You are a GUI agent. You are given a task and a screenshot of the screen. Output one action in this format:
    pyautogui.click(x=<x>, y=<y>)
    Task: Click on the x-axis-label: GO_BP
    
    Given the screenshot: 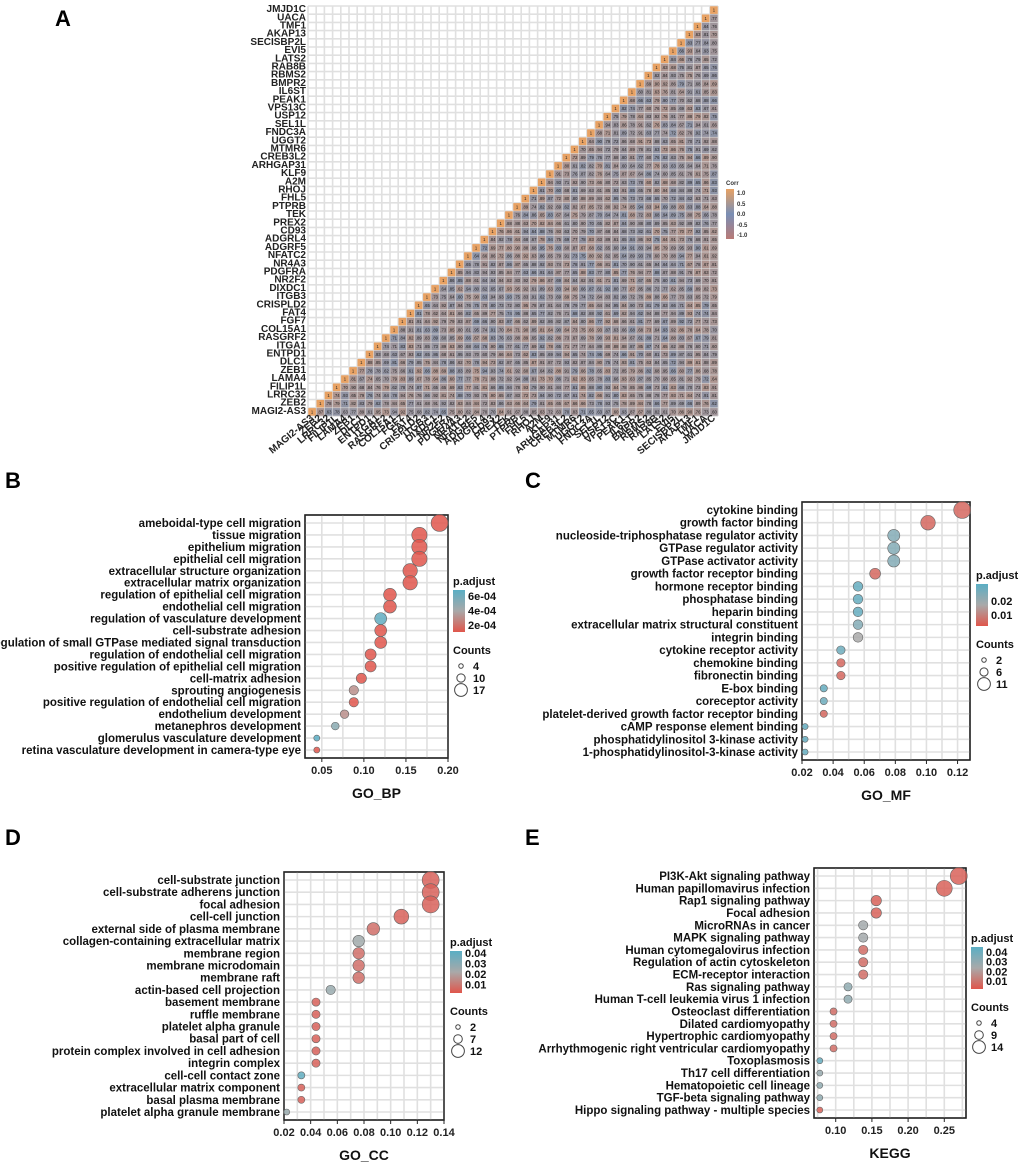 What is the action you would take?
    pyautogui.click(x=376, y=793)
    